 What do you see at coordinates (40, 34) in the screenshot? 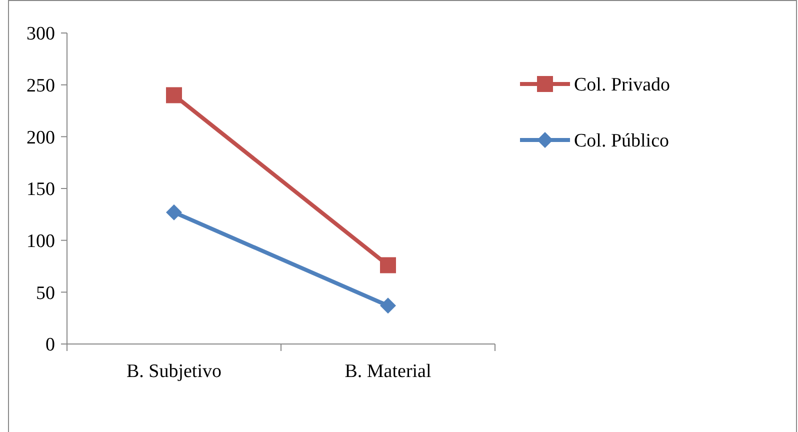
I see `y-tick-label: 300` at bounding box center [40, 34].